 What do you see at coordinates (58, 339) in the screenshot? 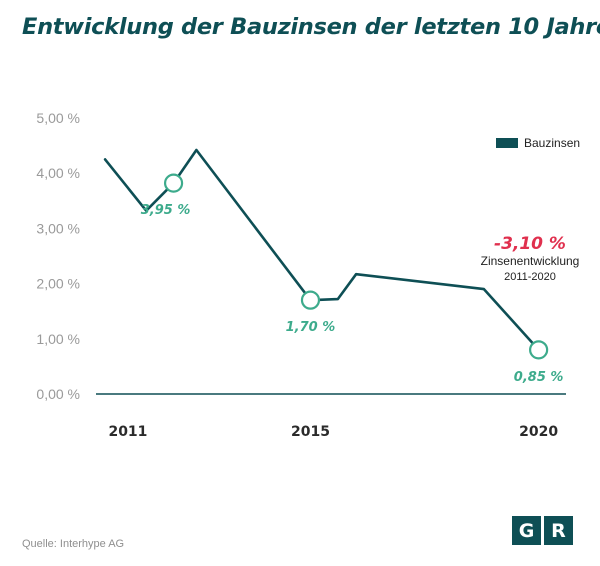
I see `y-tick-label: 1,00 %` at bounding box center [58, 339].